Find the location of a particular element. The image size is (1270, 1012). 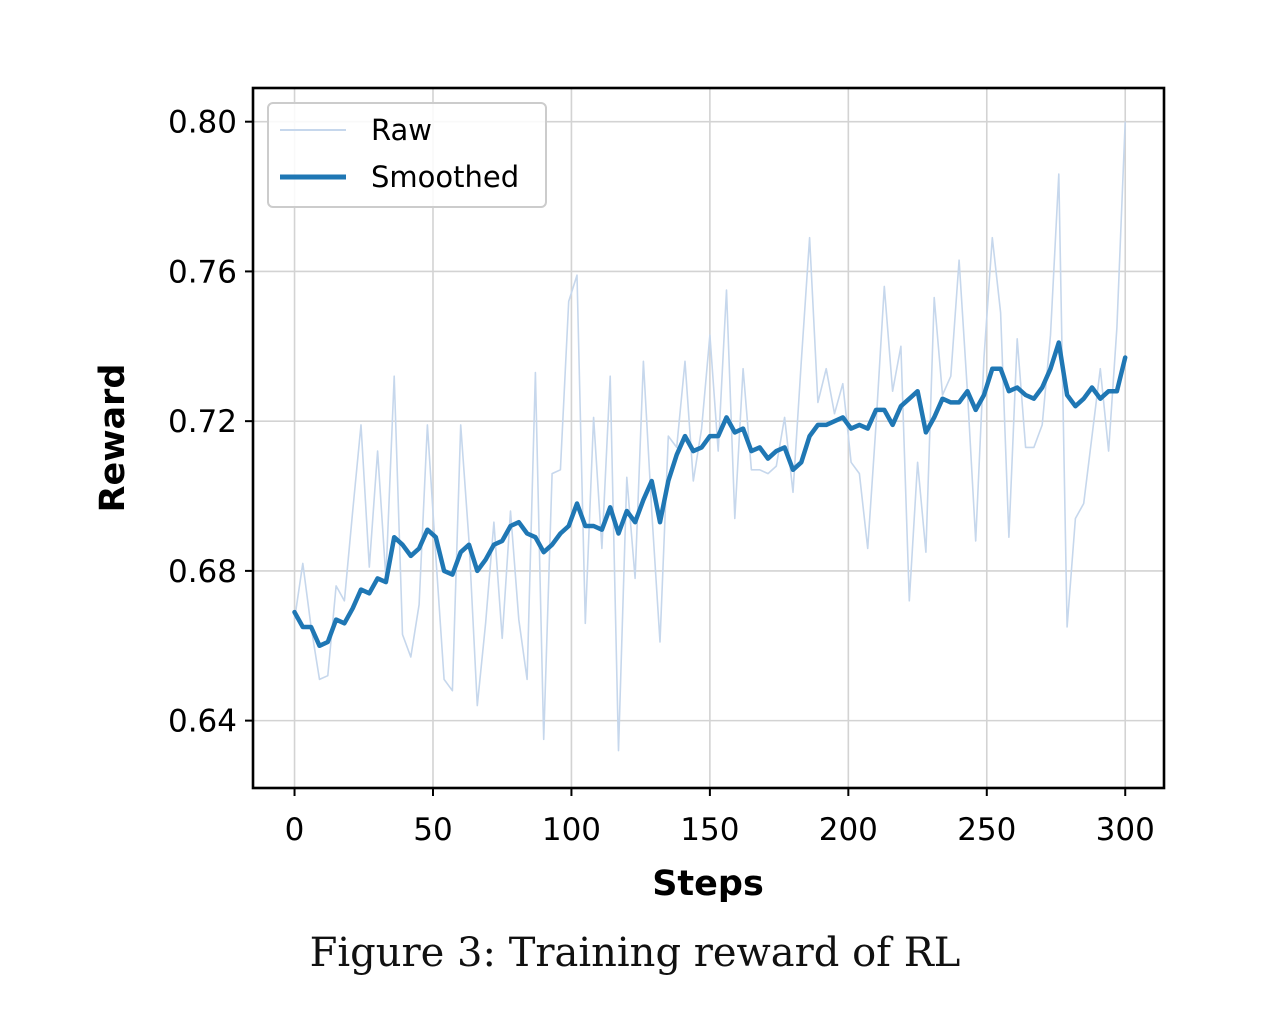

legend-raw-label: Raw is located at coordinates (401, 130).